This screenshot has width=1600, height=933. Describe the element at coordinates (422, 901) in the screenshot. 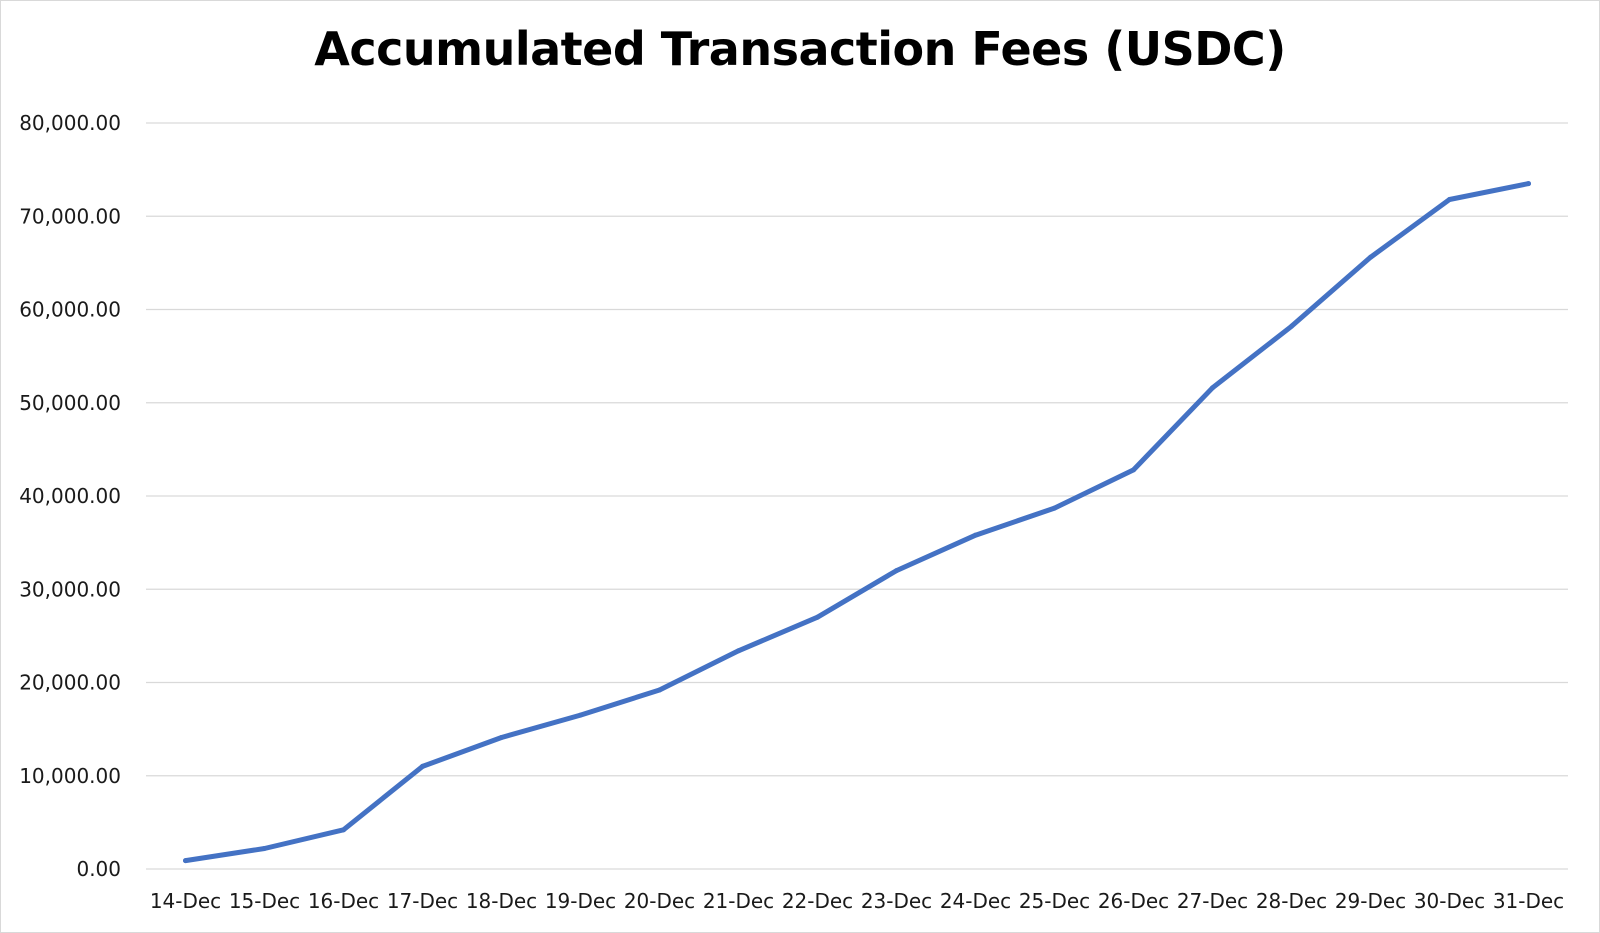

I see `x-tick-label: 17-Dec` at that location.